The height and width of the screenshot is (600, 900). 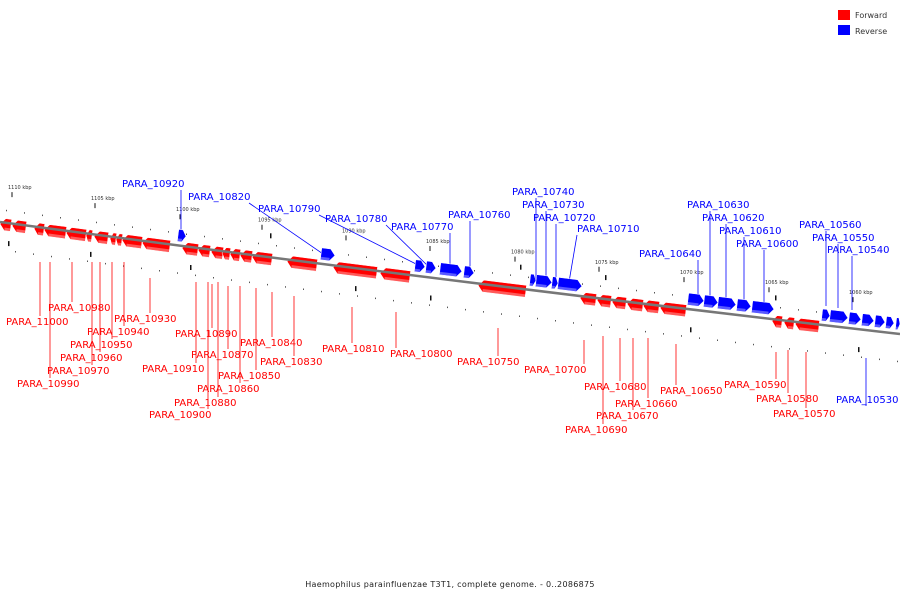 What do you see at coordinates (222, 355) in the screenshot?
I see `forward-gene-label: PARA_10870` at bounding box center [222, 355].